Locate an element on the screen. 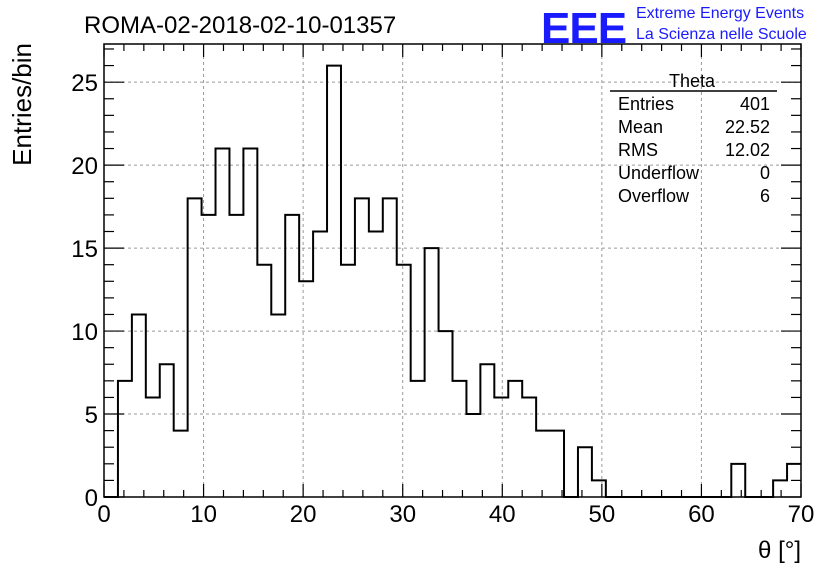  x-tick-label: 20 is located at coordinates (303, 514).